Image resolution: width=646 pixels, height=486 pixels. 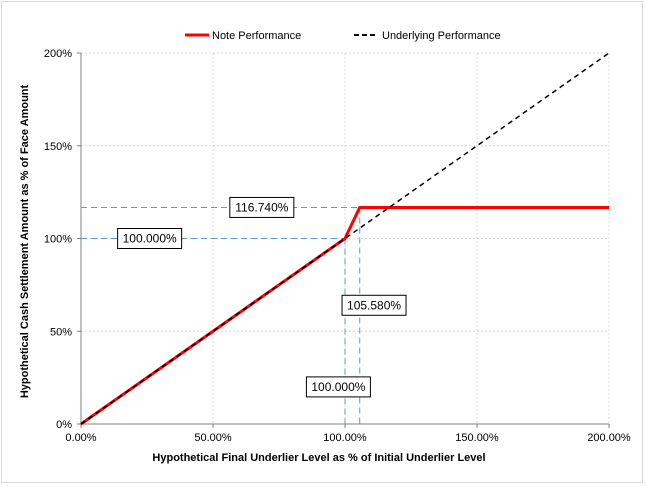 What do you see at coordinates (58, 147) in the screenshot?
I see `y-tick-label: 150%` at bounding box center [58, 147].